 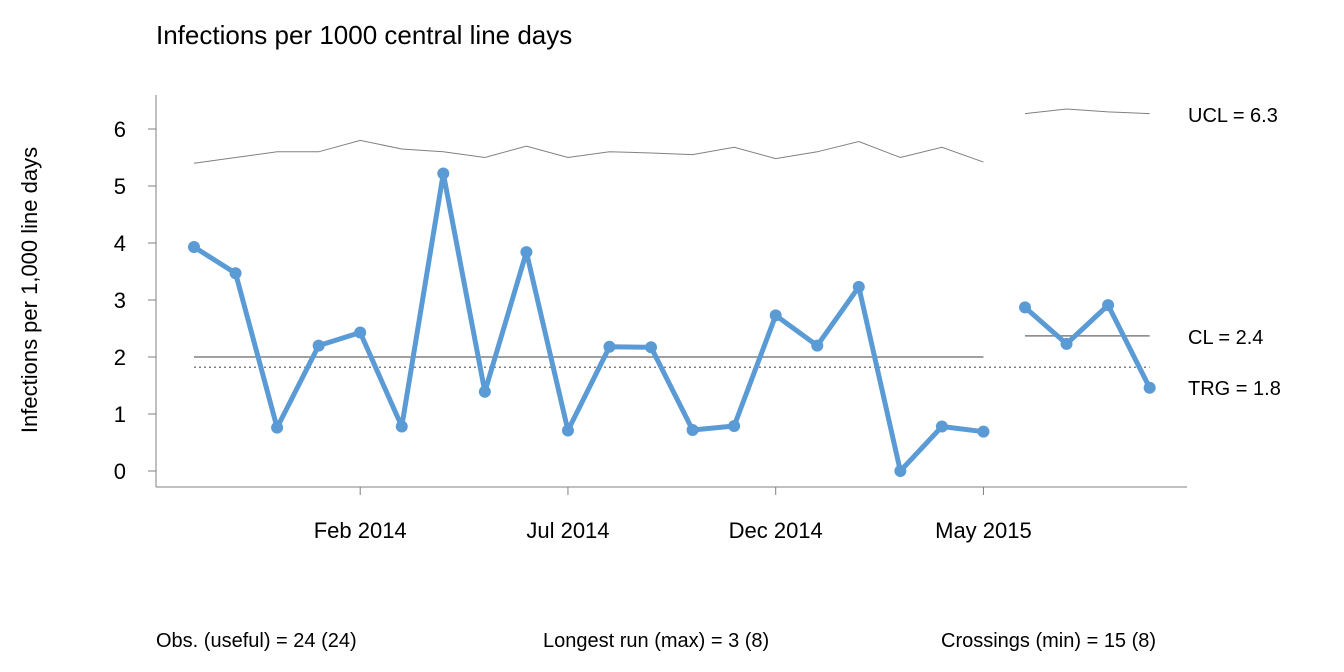 I want to click on ucl-label: UCL = 6.3, so click(x=1233, y=116).